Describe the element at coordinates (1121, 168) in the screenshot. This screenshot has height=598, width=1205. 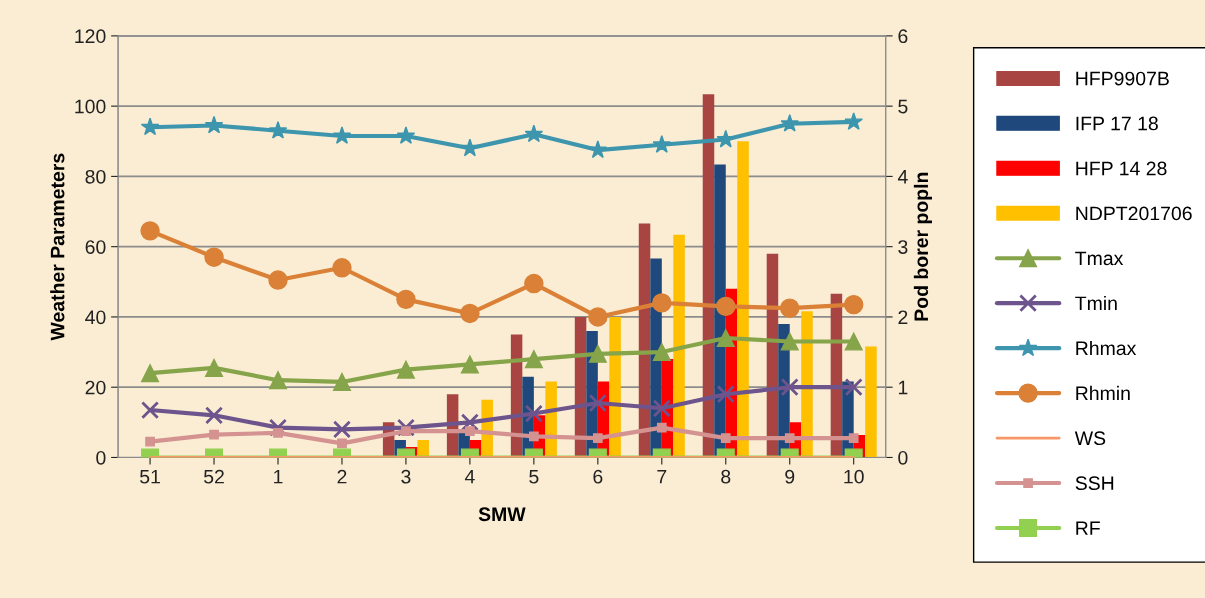
I see `legend-label: HFP 14 28` at that location.